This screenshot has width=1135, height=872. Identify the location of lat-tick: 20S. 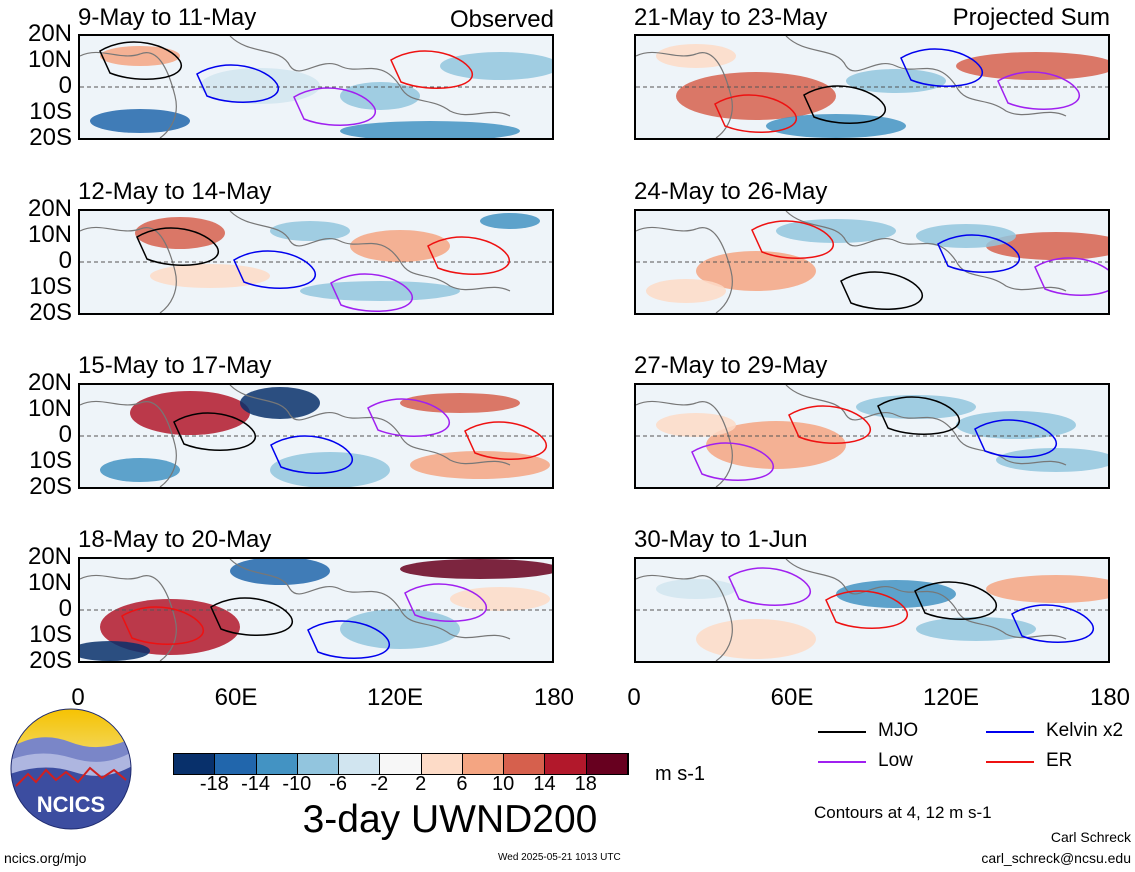
(50, 312).